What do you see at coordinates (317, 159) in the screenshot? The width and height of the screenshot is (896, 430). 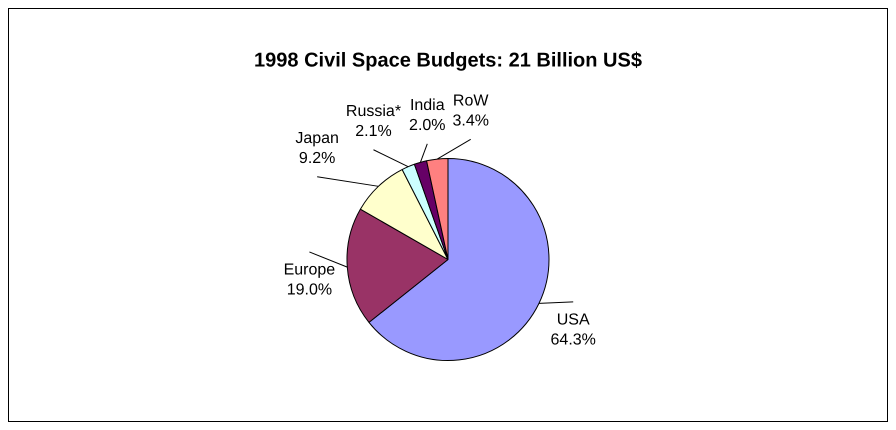 I see `data-label: 9.2%` at bounding box center [317, 159].